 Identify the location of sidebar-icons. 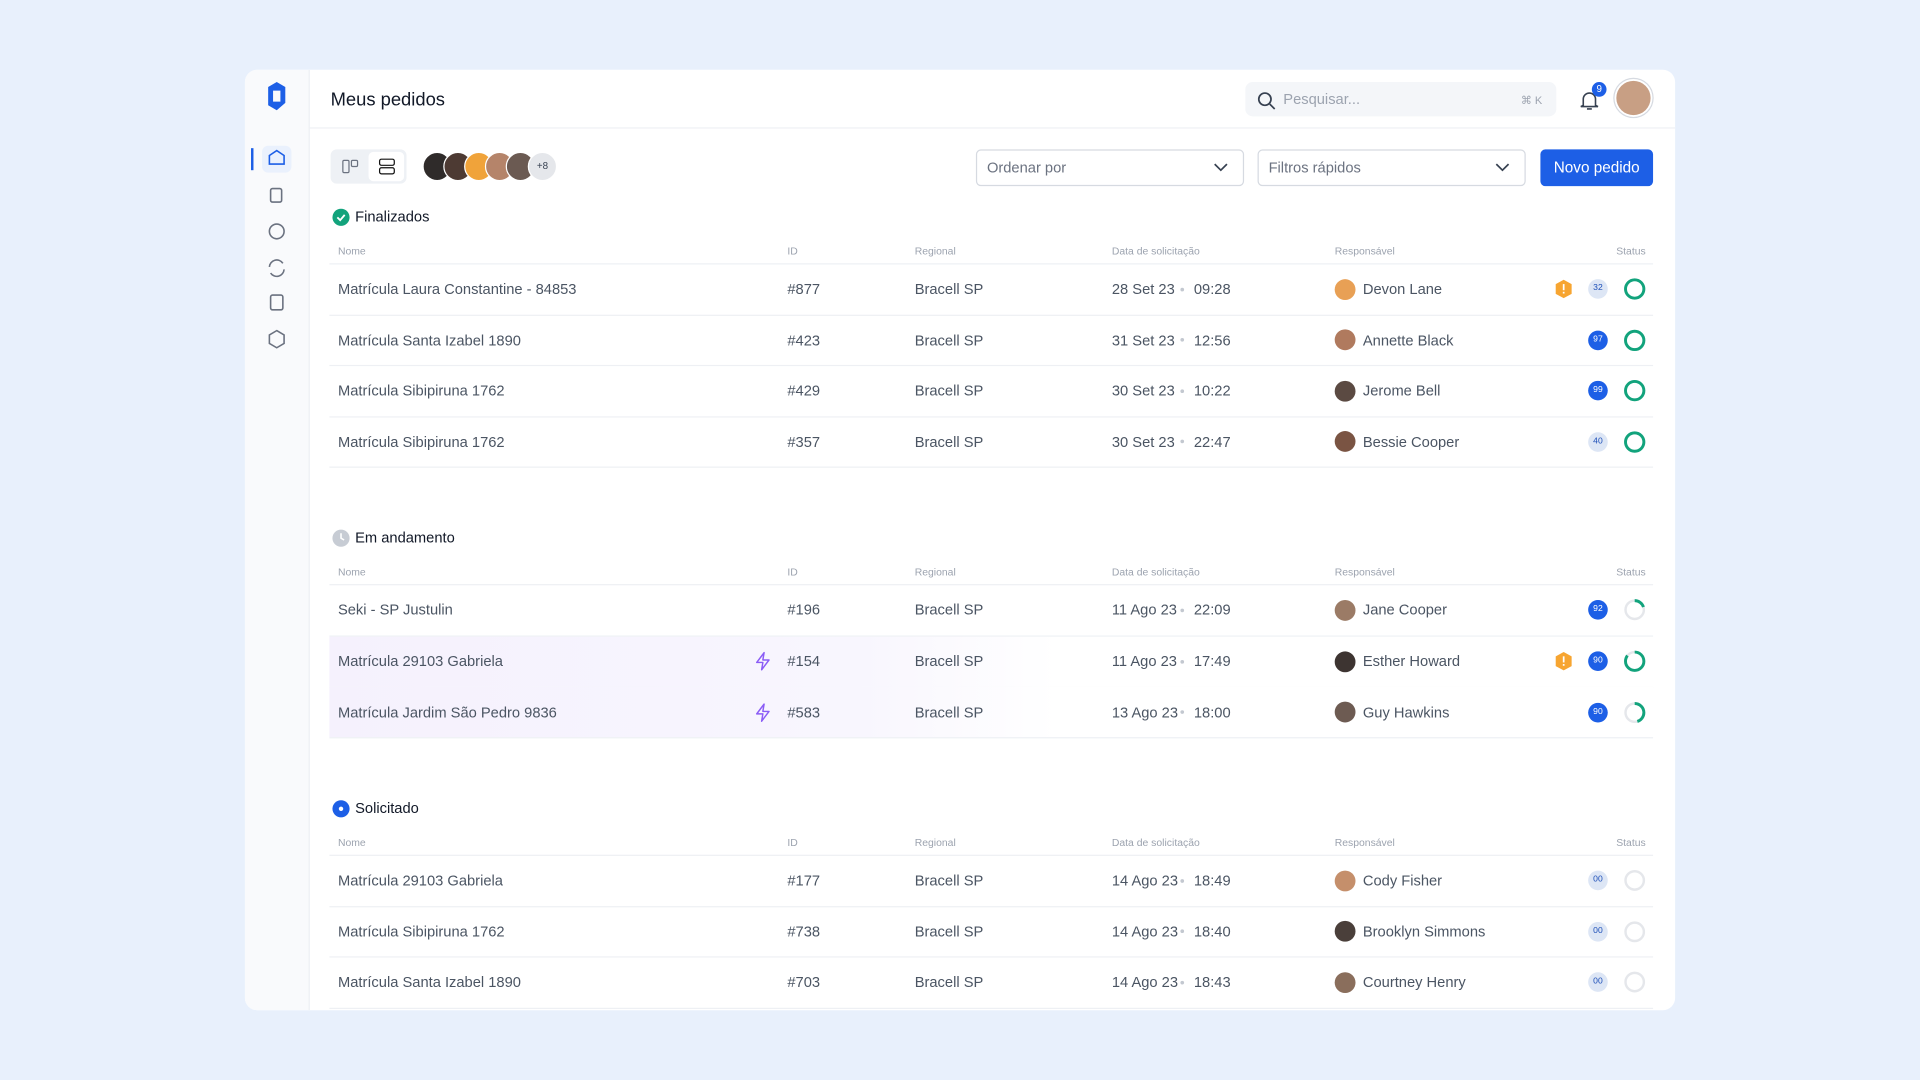
(271, 215).